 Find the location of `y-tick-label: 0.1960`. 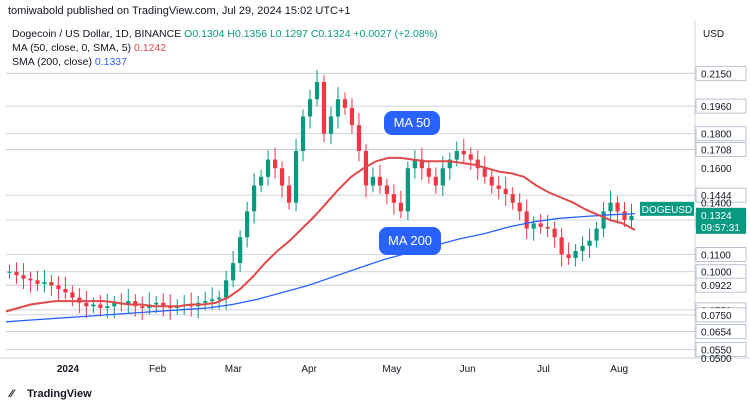

y-tick-label: 0.1960 is located at coordinates (716, 107).